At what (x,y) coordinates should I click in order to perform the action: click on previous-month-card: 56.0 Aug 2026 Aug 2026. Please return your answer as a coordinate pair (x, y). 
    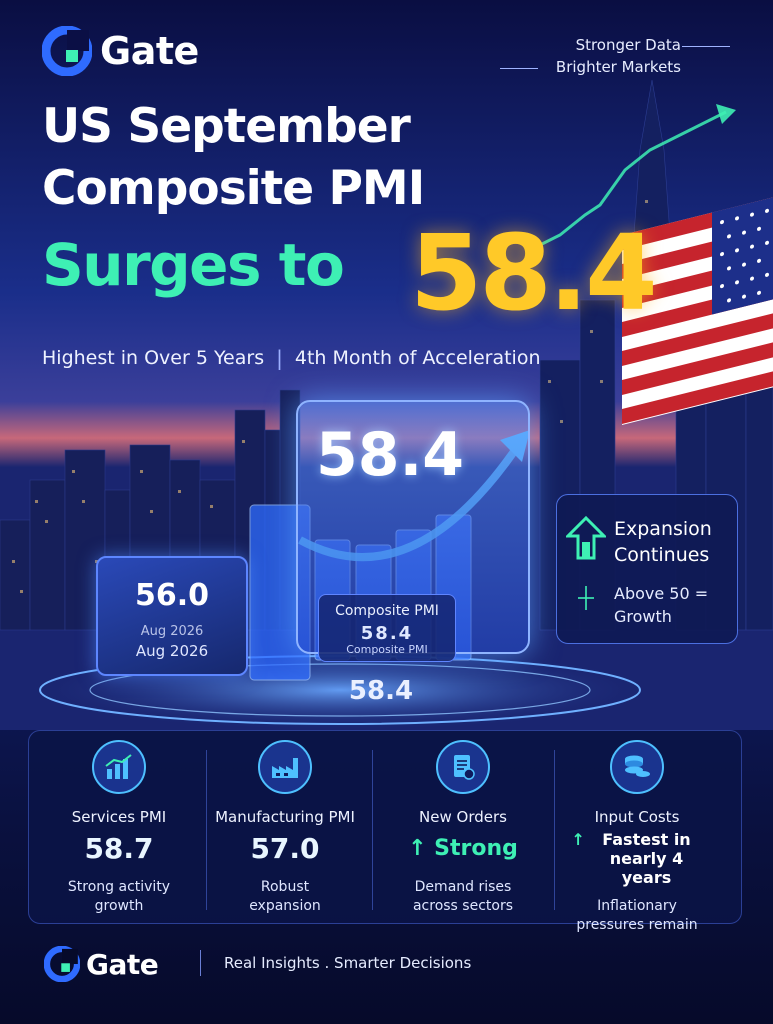
    Looking at the image, I should click on (172, 616).